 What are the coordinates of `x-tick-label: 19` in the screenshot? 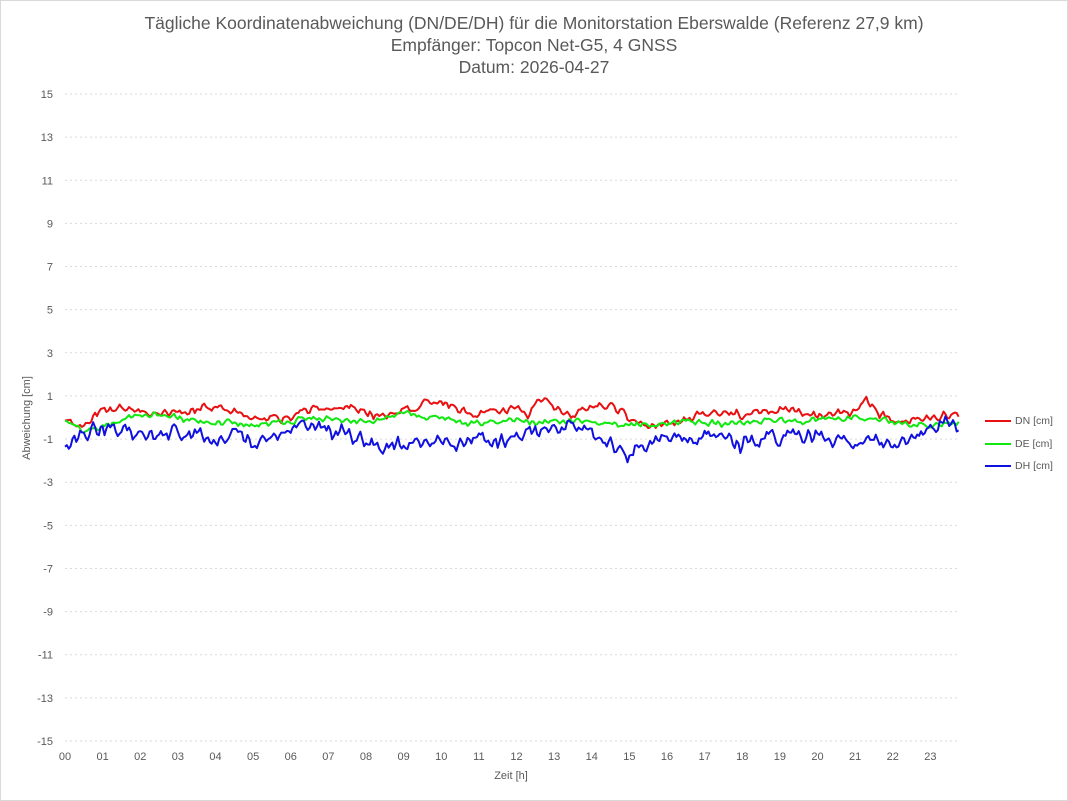 It's located at (780, 757).